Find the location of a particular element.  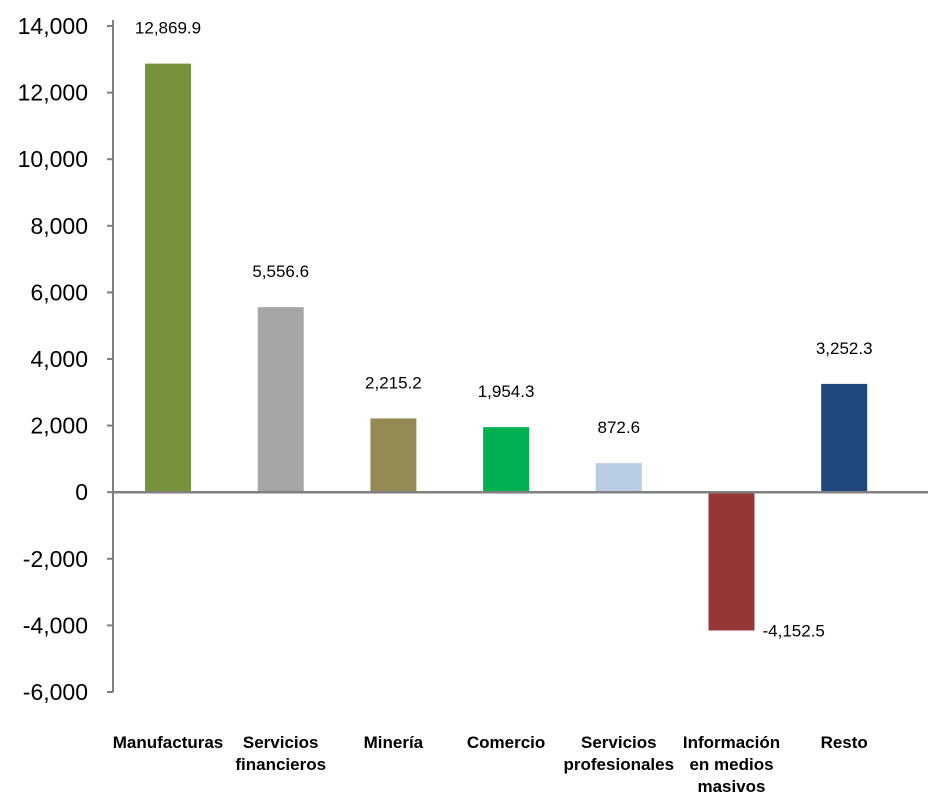

data-label: 872.6 is located at coordinates (619, 427).